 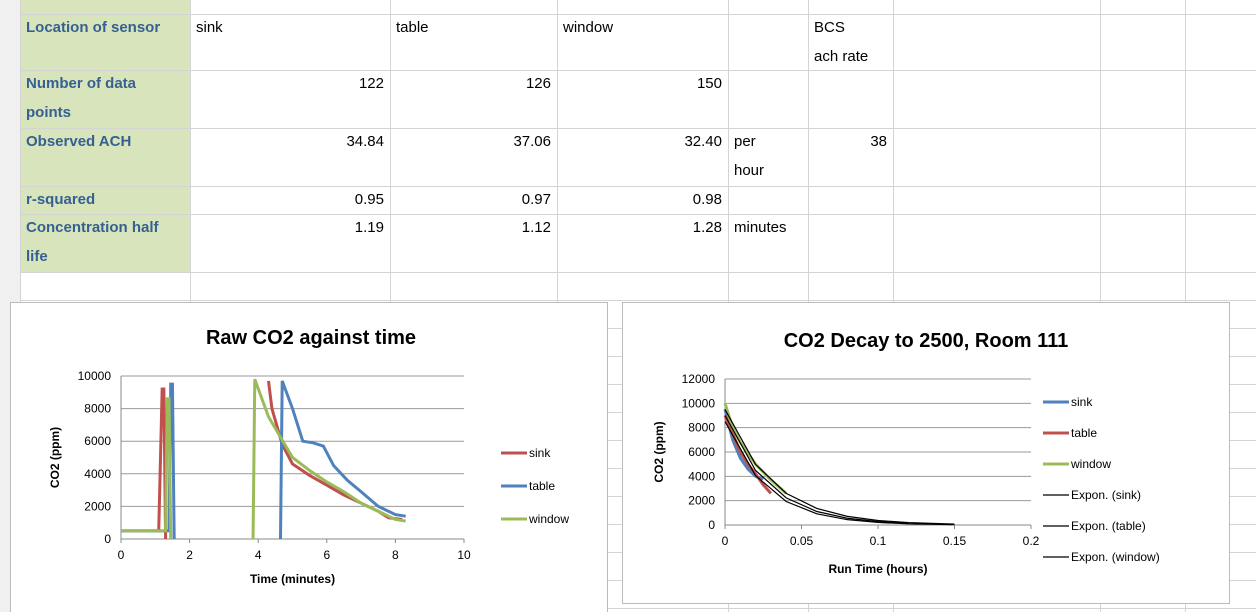 I want to click on row-label: r-squared, so click(x=61, y=199).